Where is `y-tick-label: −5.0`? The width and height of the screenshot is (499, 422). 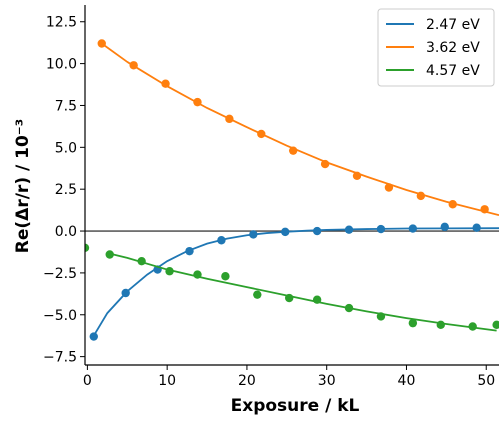 y-tick-label: −5.0 is located at coordinates (60, 316).